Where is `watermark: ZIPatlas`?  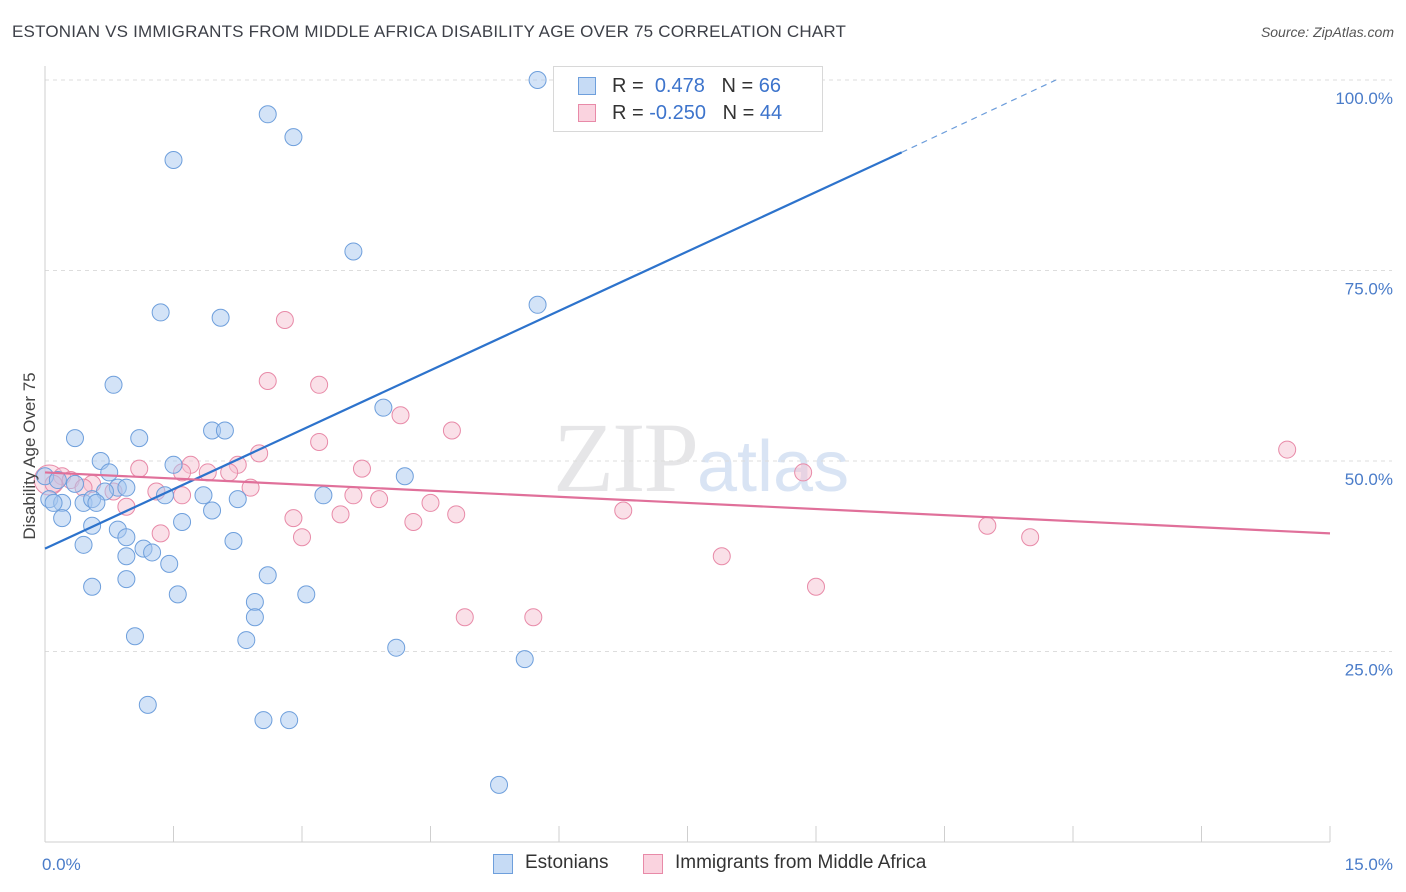 watermark: ZIPatlas is located at coordinates (701, 457).